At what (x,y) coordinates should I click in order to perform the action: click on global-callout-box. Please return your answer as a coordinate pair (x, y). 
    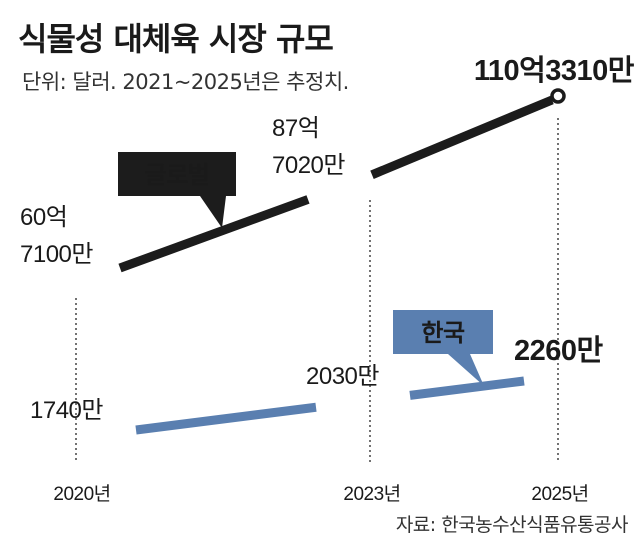
    Looking at the image, I should click on (177, 174).